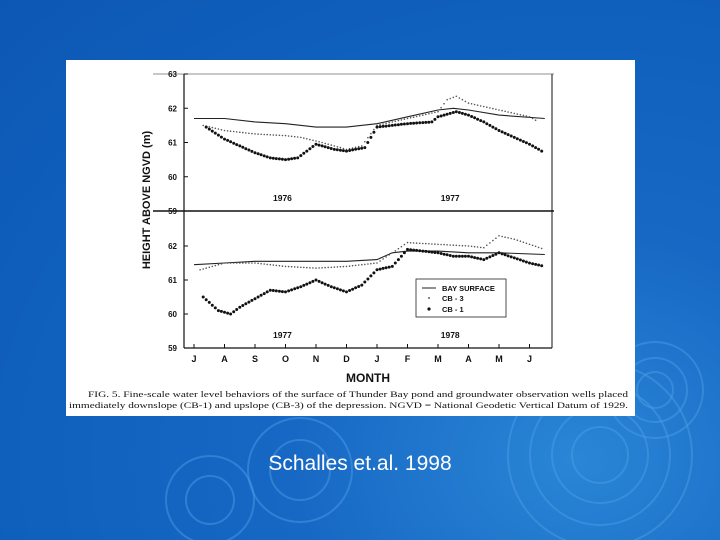 The width and height of the screenshot is (720, 540). Describe the element at coordinates (356, 294) in the screenshot. I see `bottom-panel: 62 61 60 59 1977 1978` at that location.